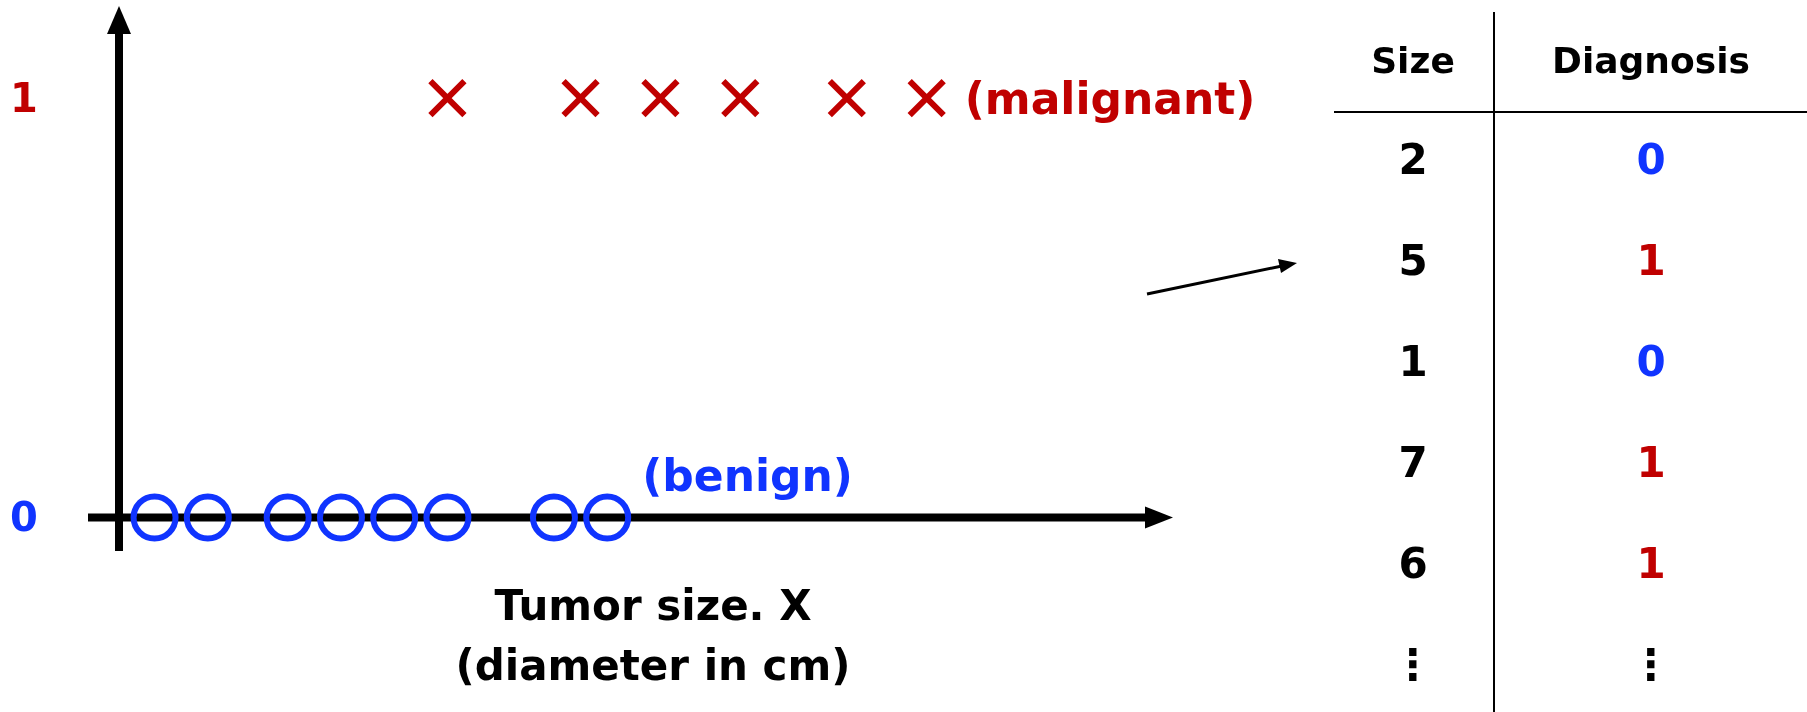 This screenshot has width=1807, height=712. Describe the element at coordinates (1413, 563) in the screenshot. I see `text: 6` at that location.